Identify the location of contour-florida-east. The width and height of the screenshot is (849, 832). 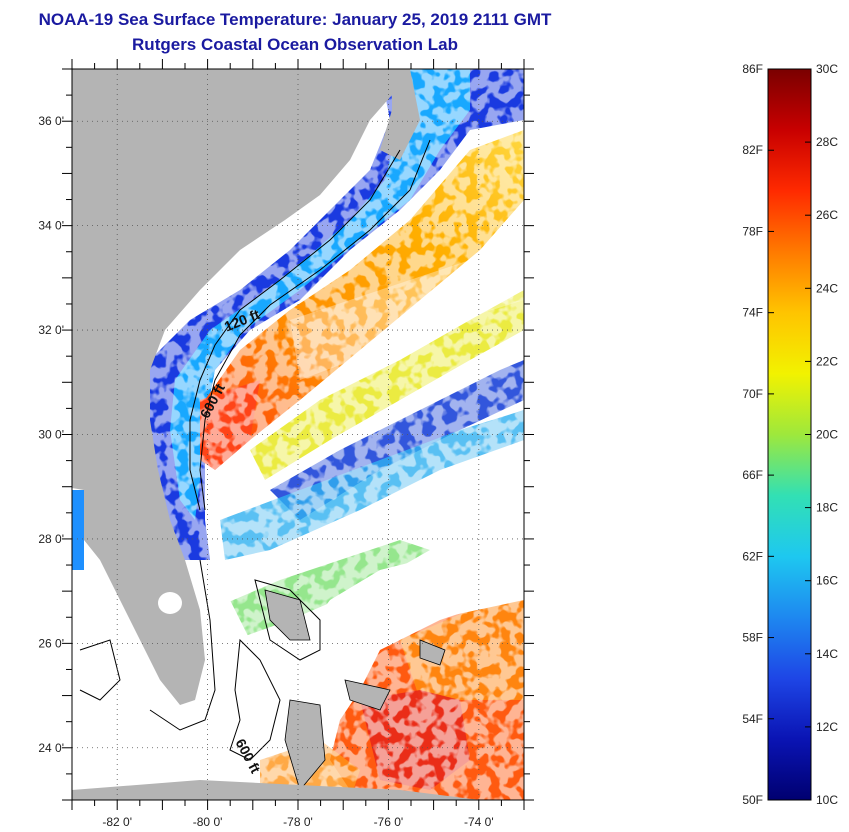
(182, 645).